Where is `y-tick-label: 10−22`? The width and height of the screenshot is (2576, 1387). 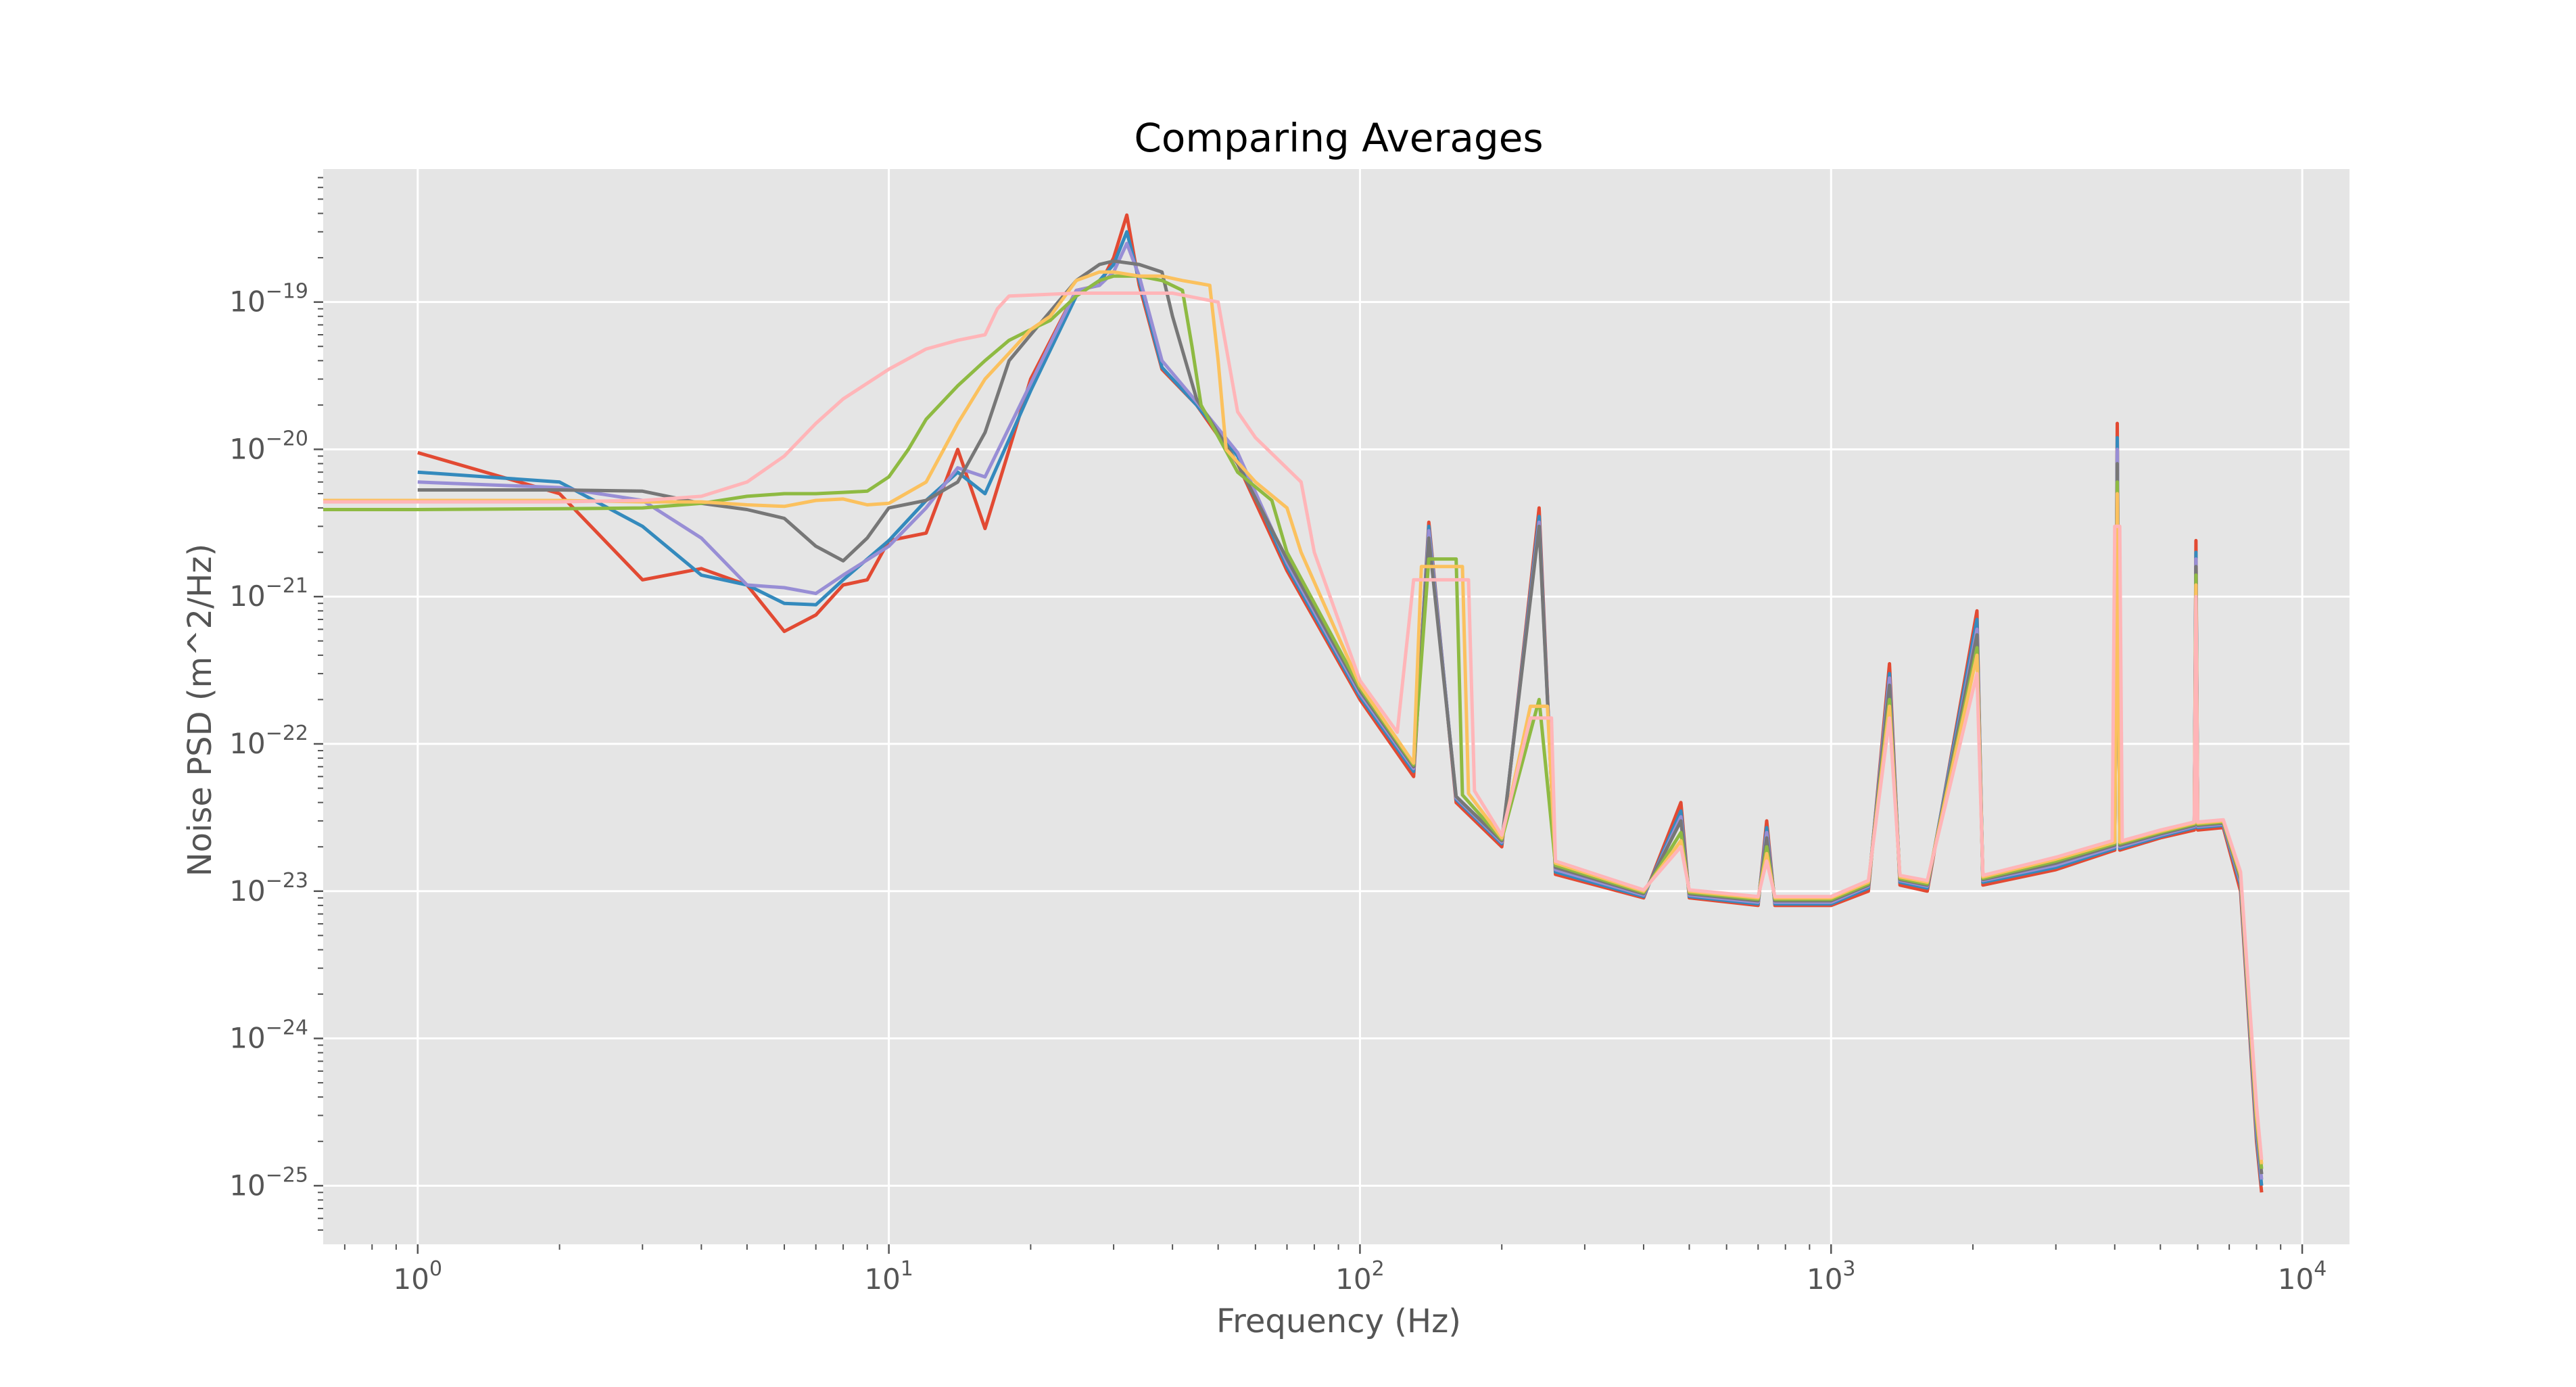 y-tick-label: 10−22 is located at coordinates (268, 741).